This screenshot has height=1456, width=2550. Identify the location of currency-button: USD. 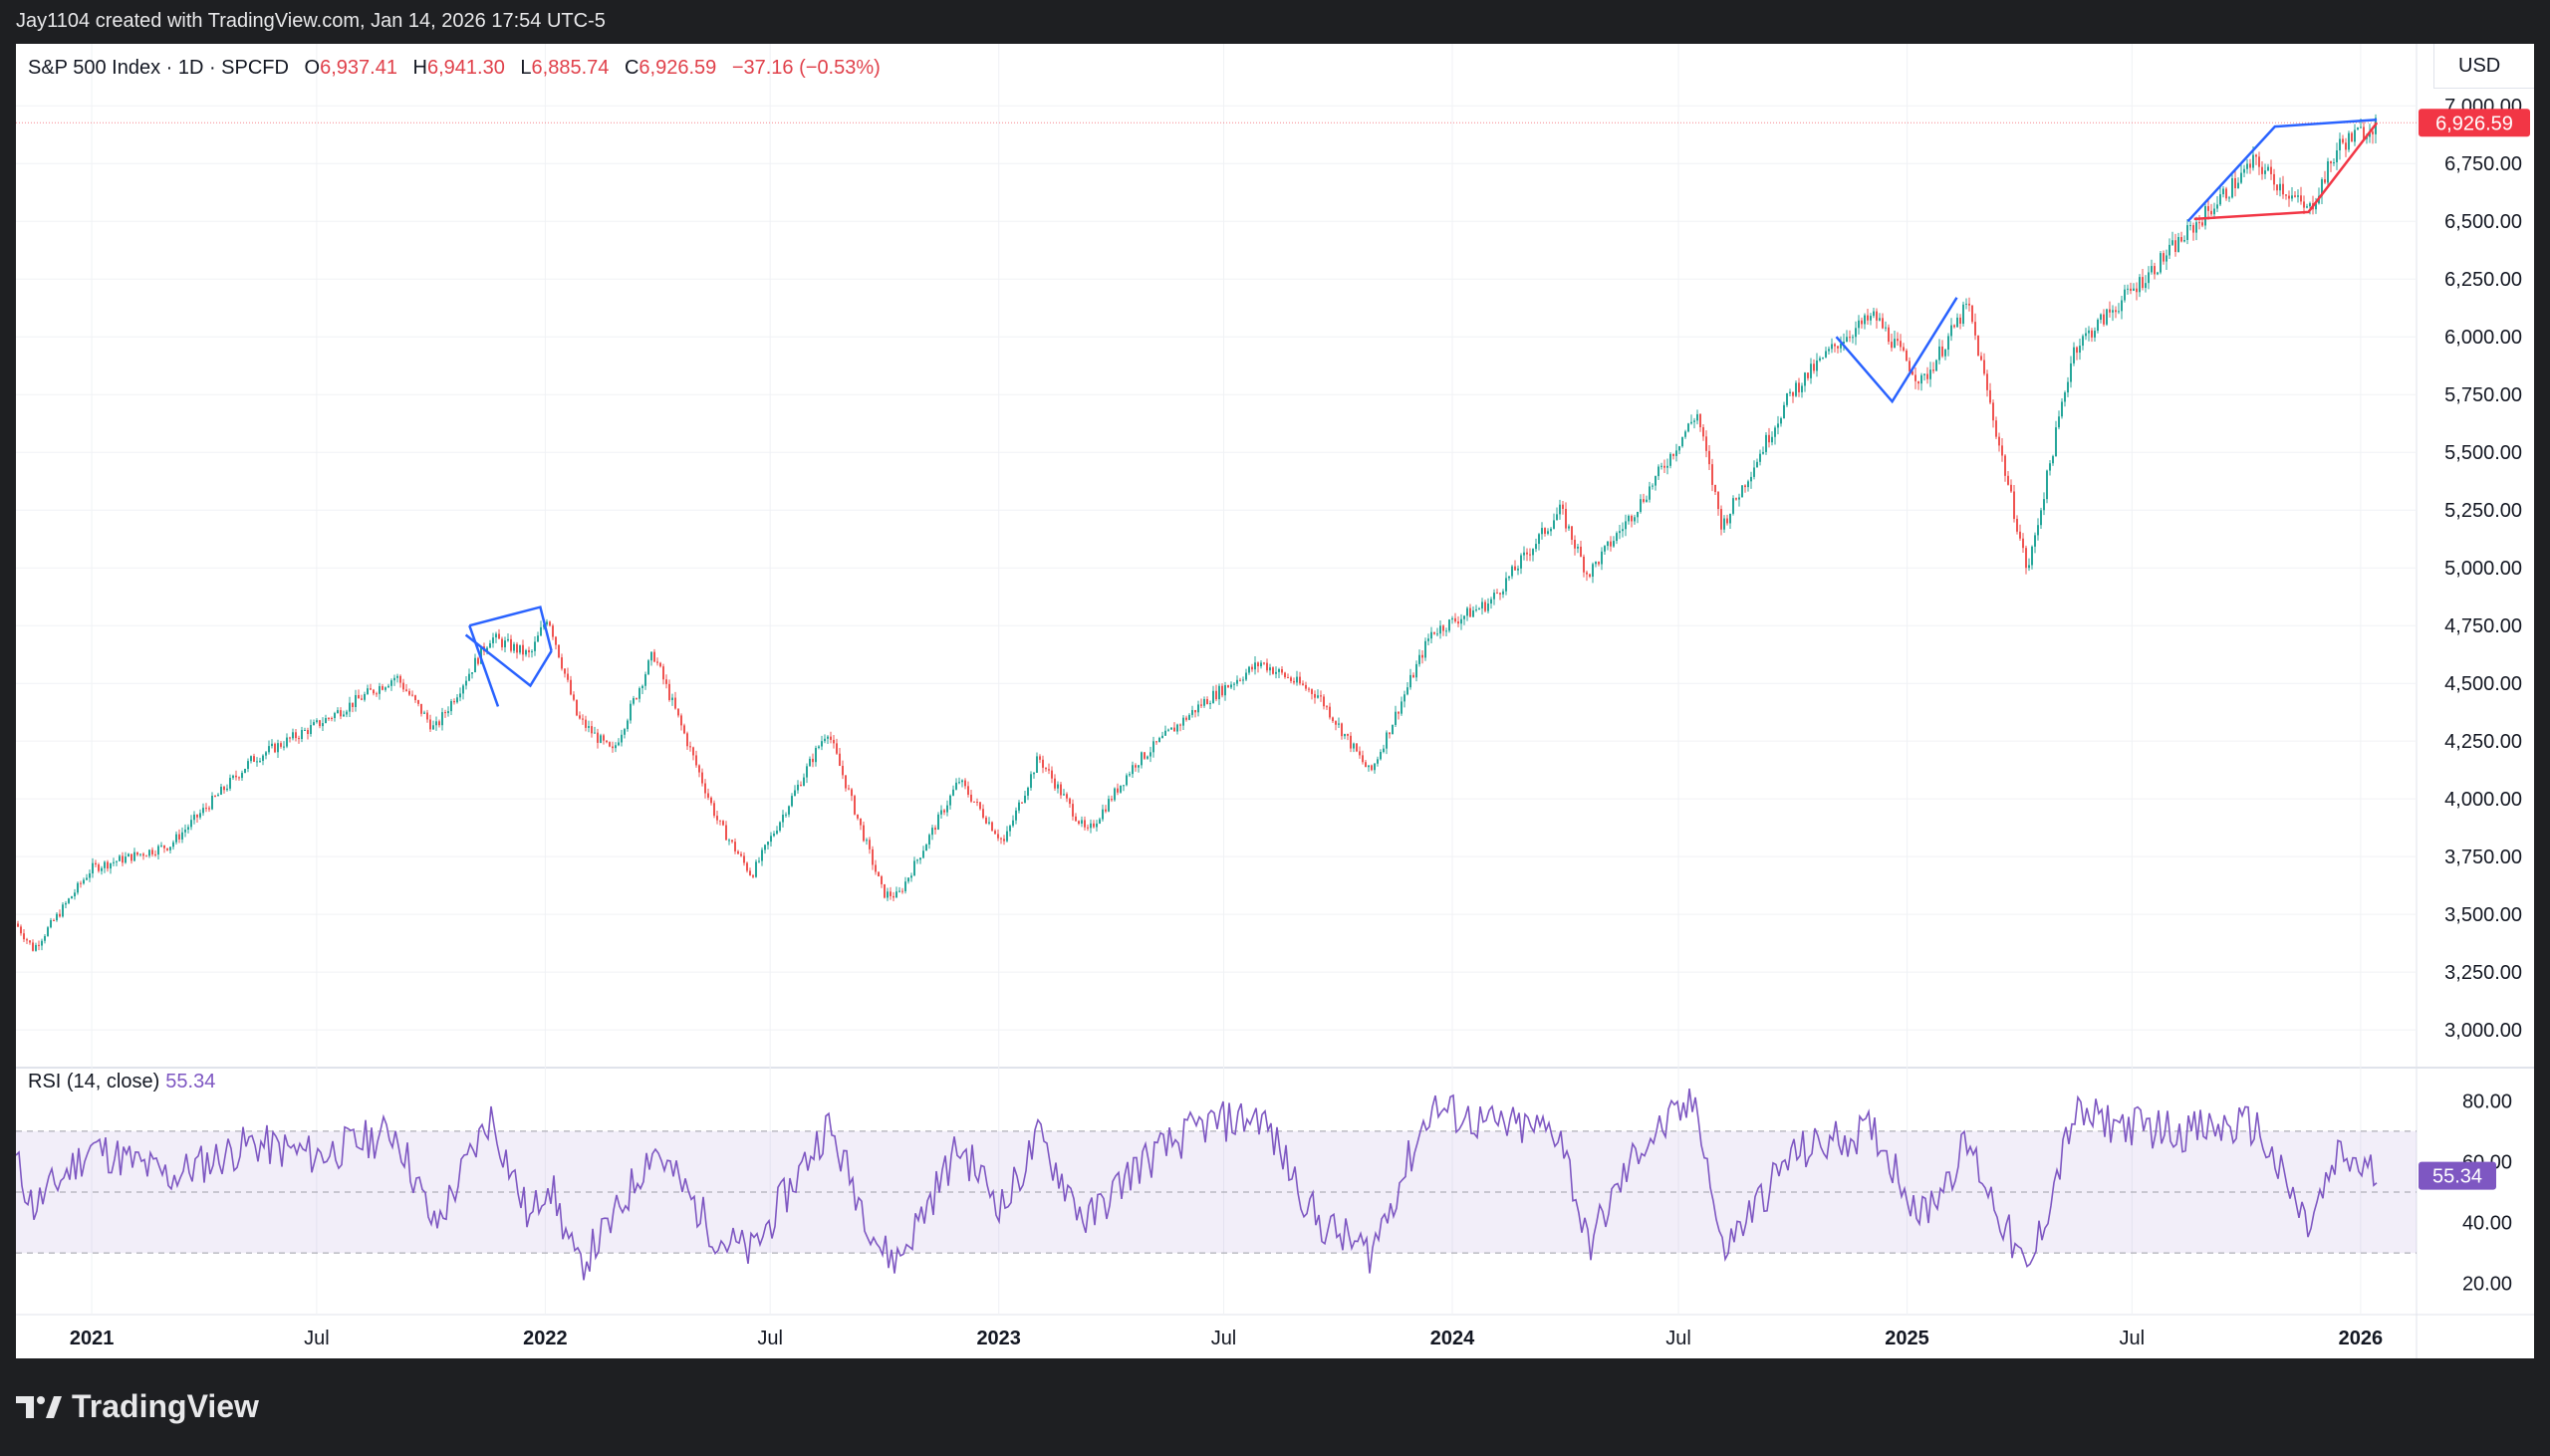
(2483, 66).